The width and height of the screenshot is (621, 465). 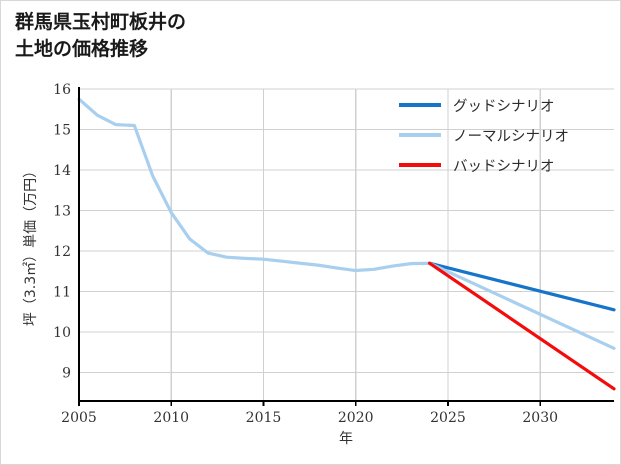 I want to click on y-tick-label-12: 12, so click(x=62, y=252).